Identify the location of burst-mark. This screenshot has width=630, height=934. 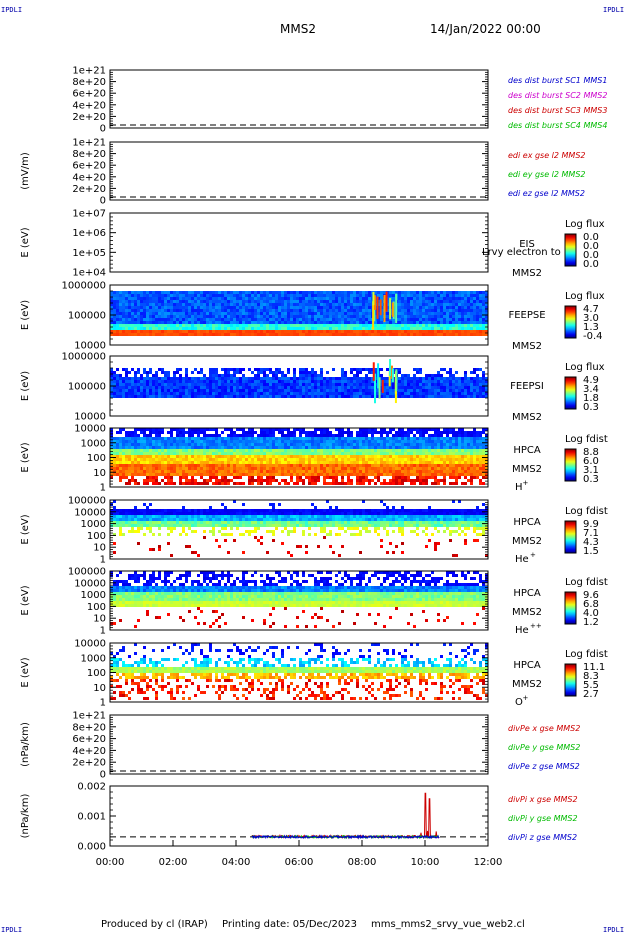
(375, 302).